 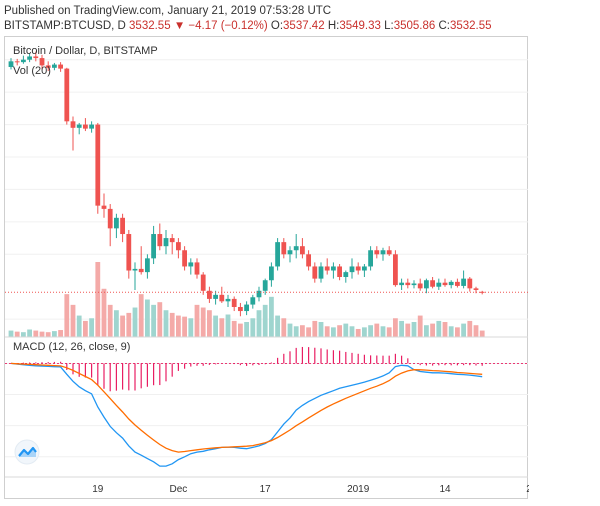 What do you see at coordinates (27, 452) in the screenshot?
I see `tradingview-logo-icon` at bounding box center [27, 452].